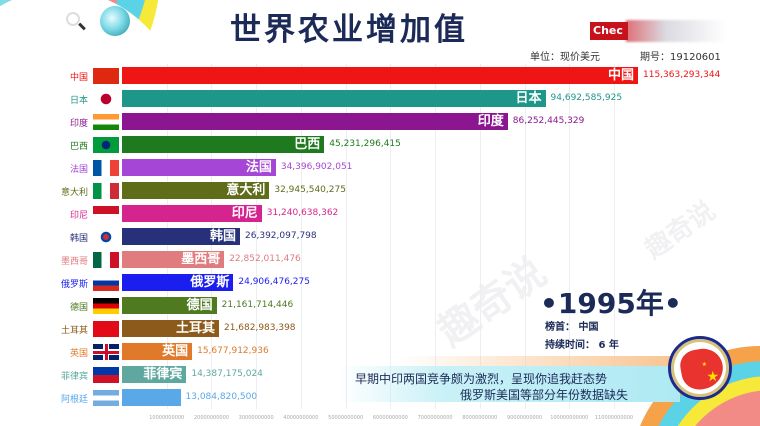 The height and width of the screenshot is (426, 760). What do you see at coordinates (680, 57) in the screenshot?
I see `period-label: 期号：19120601` at bounding box center [680, 57].